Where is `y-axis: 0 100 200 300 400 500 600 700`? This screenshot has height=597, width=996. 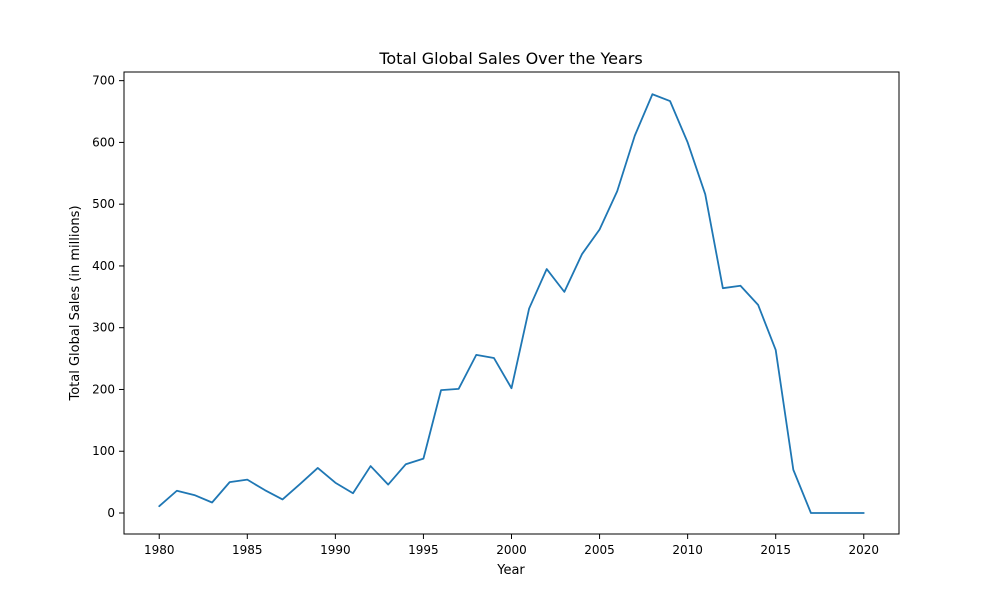
y-axis: 0 100 200 300 400 500 600 700 is located at coordinates (108, 297).